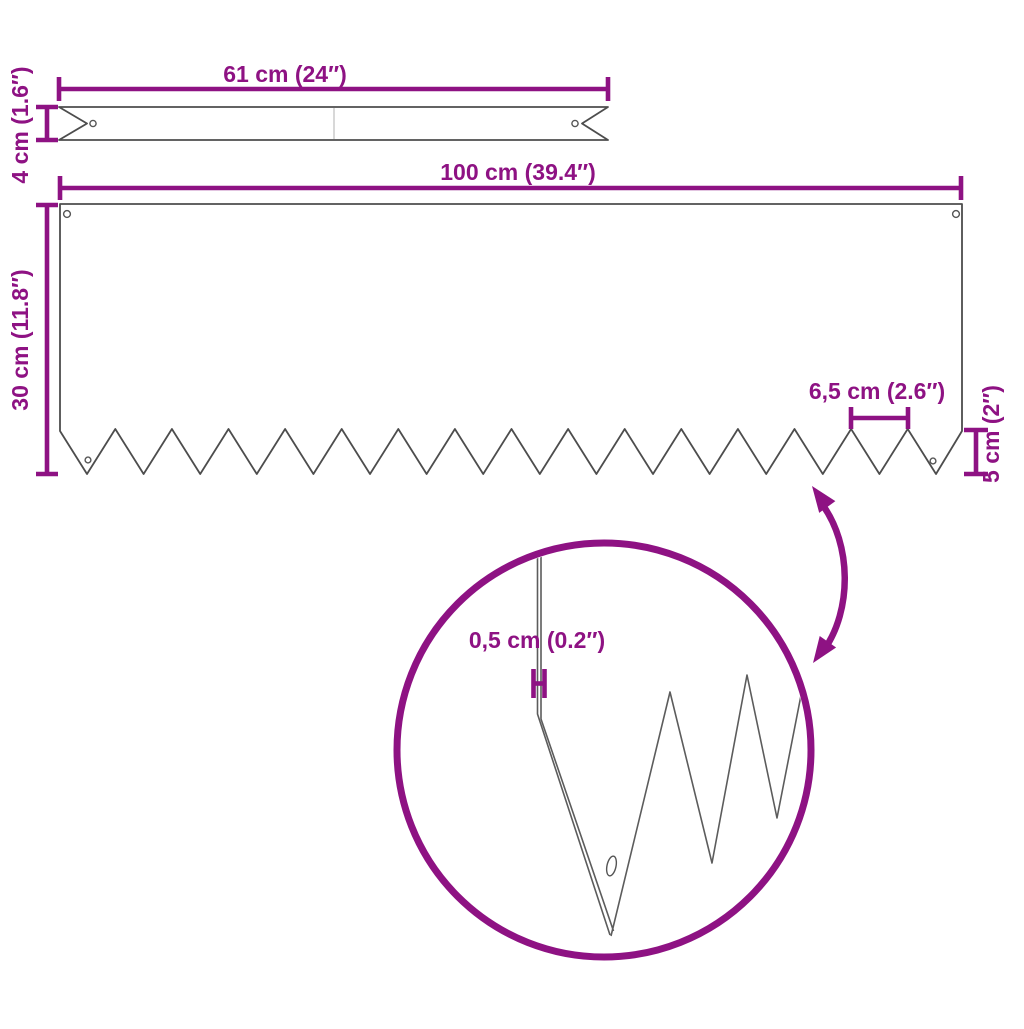  Describe the element at coordinates (67, 214) in the screenshot. I see `panel-hole-top-left` at that location.